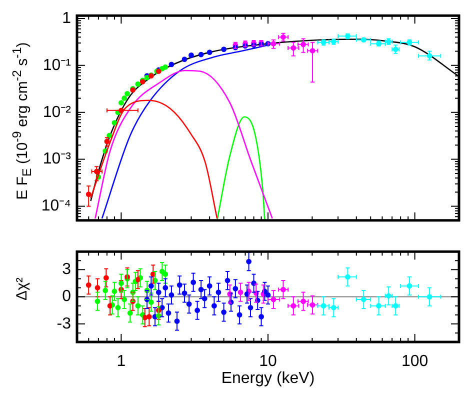  I want to click on y-tick-label: 10⁻², so click(57, 112).